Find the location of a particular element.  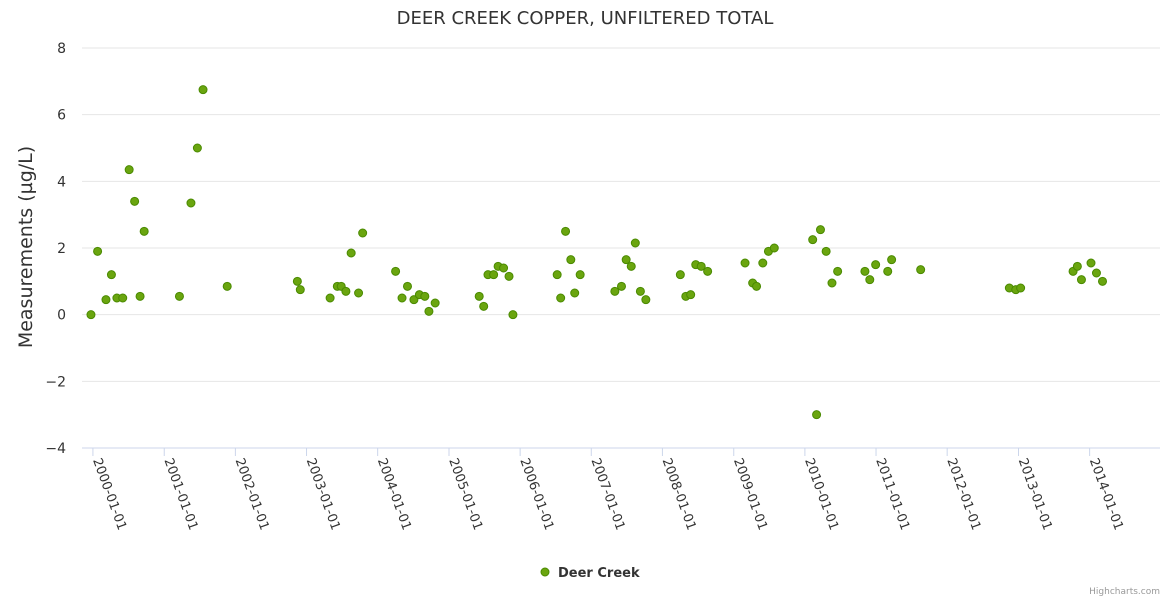

legend-item-deer-creek: Deer Creek is located at coordinates (599, 573).